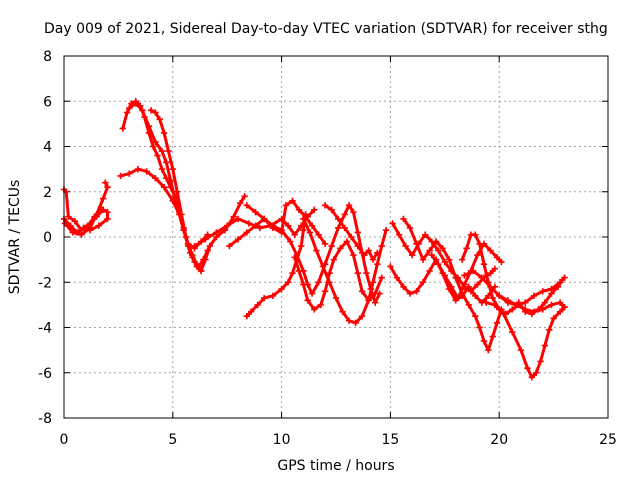 The image size is (640, 480). Describe the element at coordinates (45, 329) in the screenshot. I see `y-tick-label: -4` at that location.